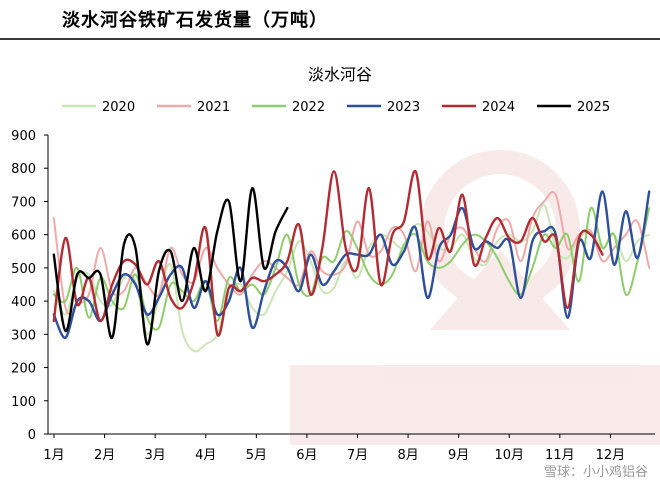  What do you see at coordinates (560, 455) in the screenshot?
I see `x-tick-label: 11月` at bounding box center [560, 455].